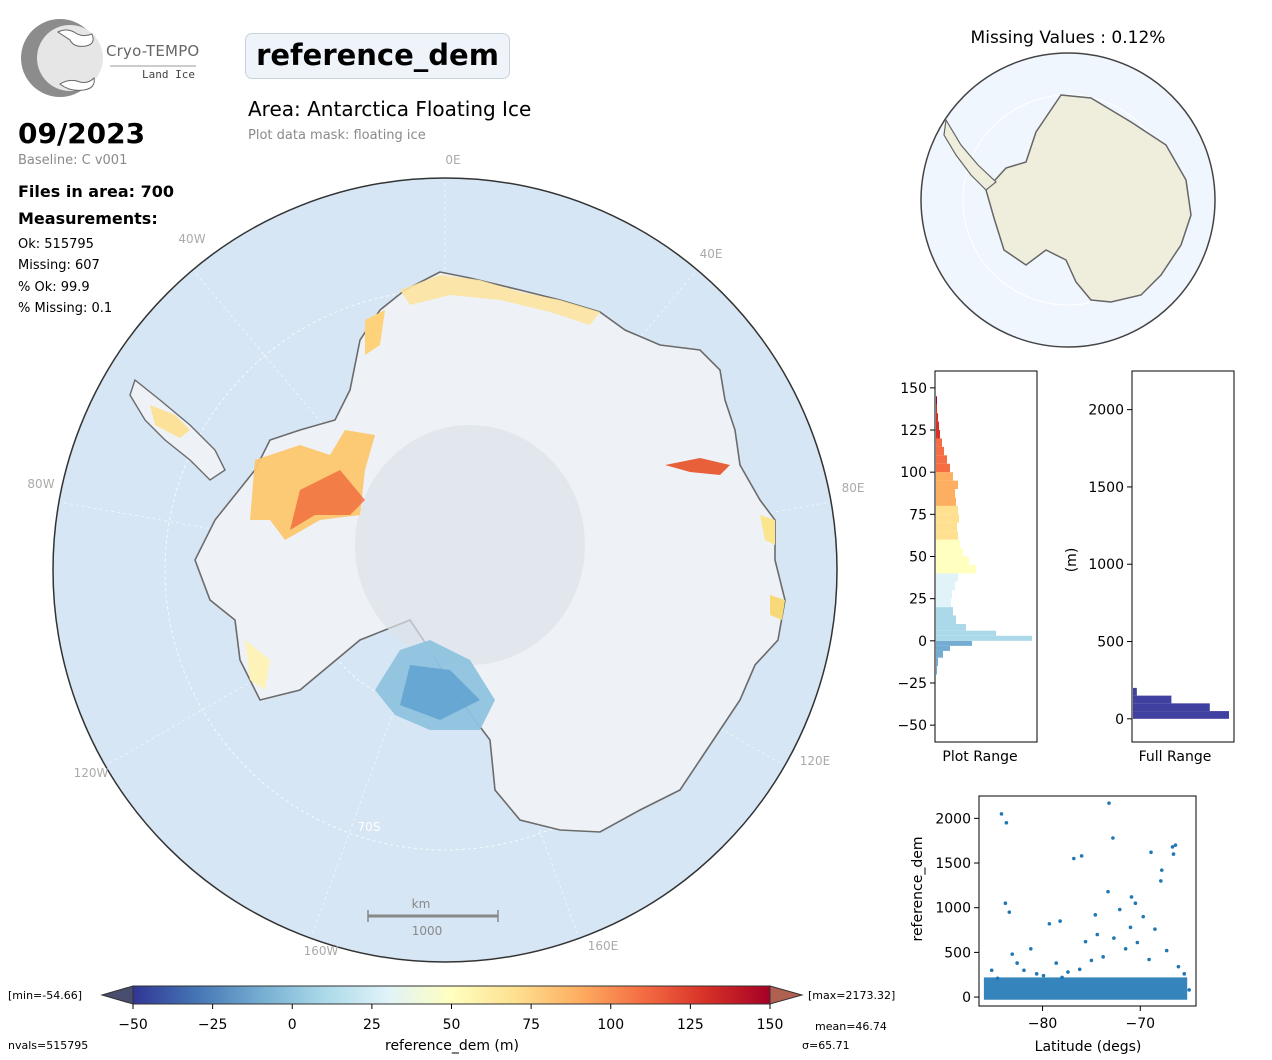 The width and height of the screenshot is (1272, 1060). I want to click on tick-label: 125, so click(690, 1025).